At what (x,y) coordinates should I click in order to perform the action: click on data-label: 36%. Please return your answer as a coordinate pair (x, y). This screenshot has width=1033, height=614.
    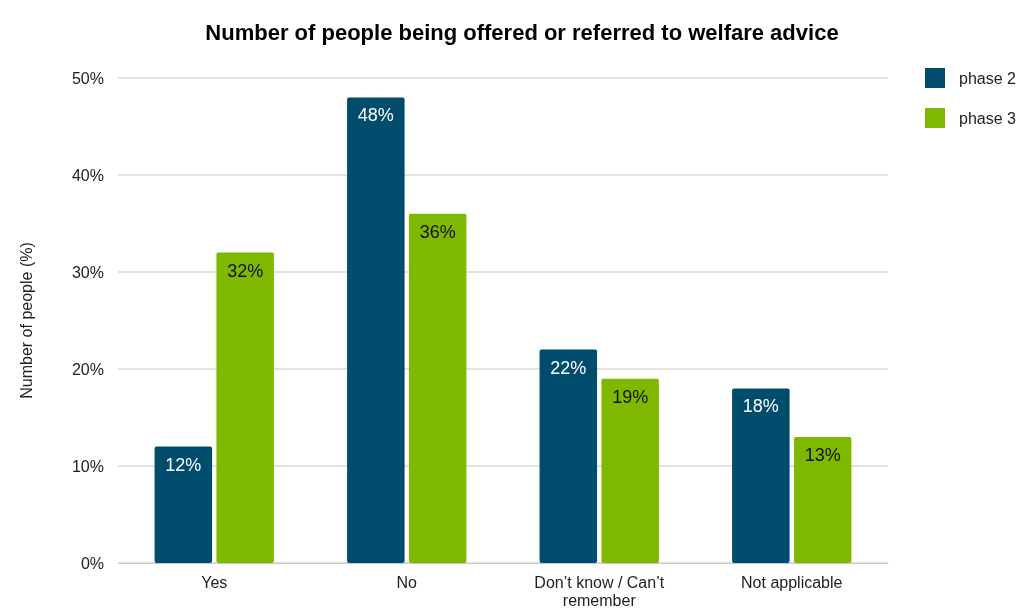
    Looking at the image, I should click on (437, 231).